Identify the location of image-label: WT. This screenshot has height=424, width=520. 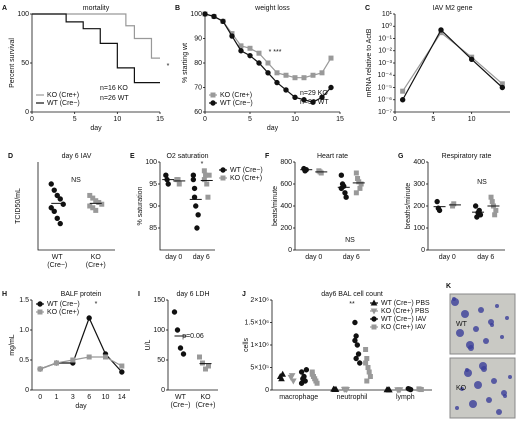
(462, 324).